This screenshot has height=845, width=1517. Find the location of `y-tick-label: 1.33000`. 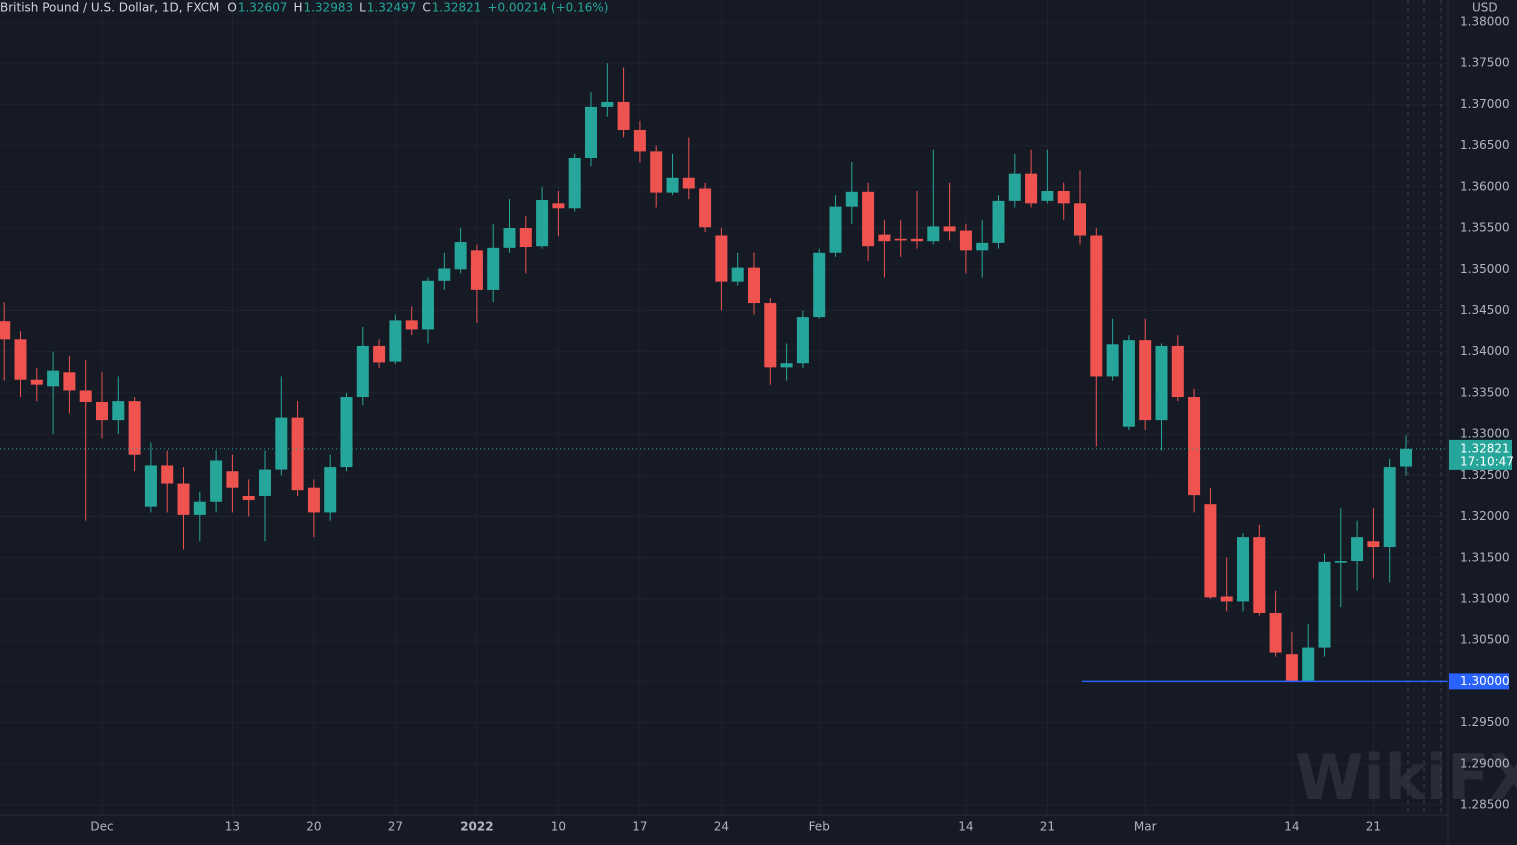

y-tick-label: 1.33000 is located at coordinates (1485, 434).